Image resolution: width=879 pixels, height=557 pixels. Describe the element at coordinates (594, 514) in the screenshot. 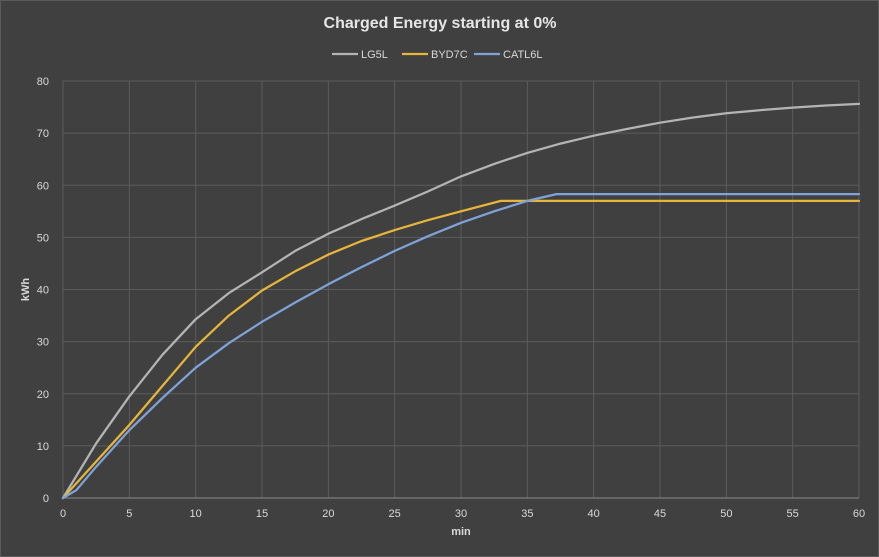

I see `x-tick-label: 40` at that location.